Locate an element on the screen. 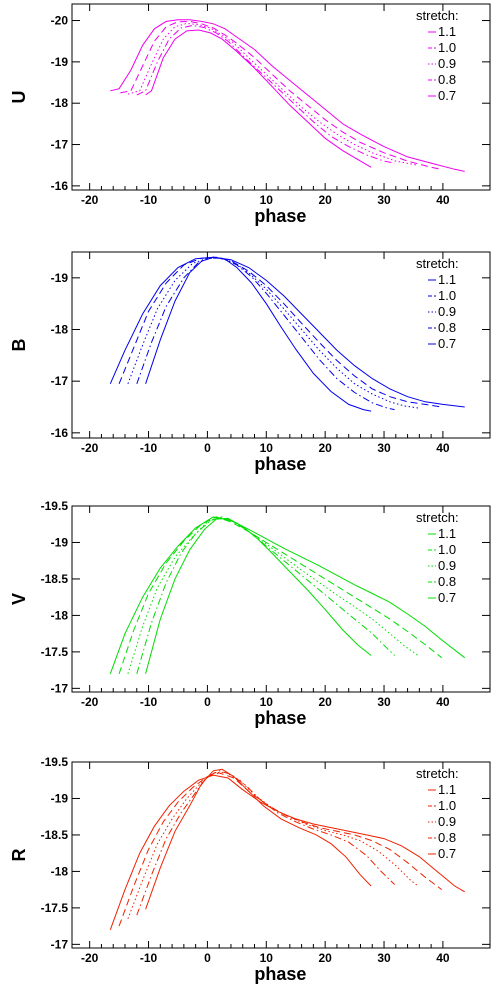 The width and height of the screenshot is (496, 994). y-axis-title: R is located at coordinates (19, 855).